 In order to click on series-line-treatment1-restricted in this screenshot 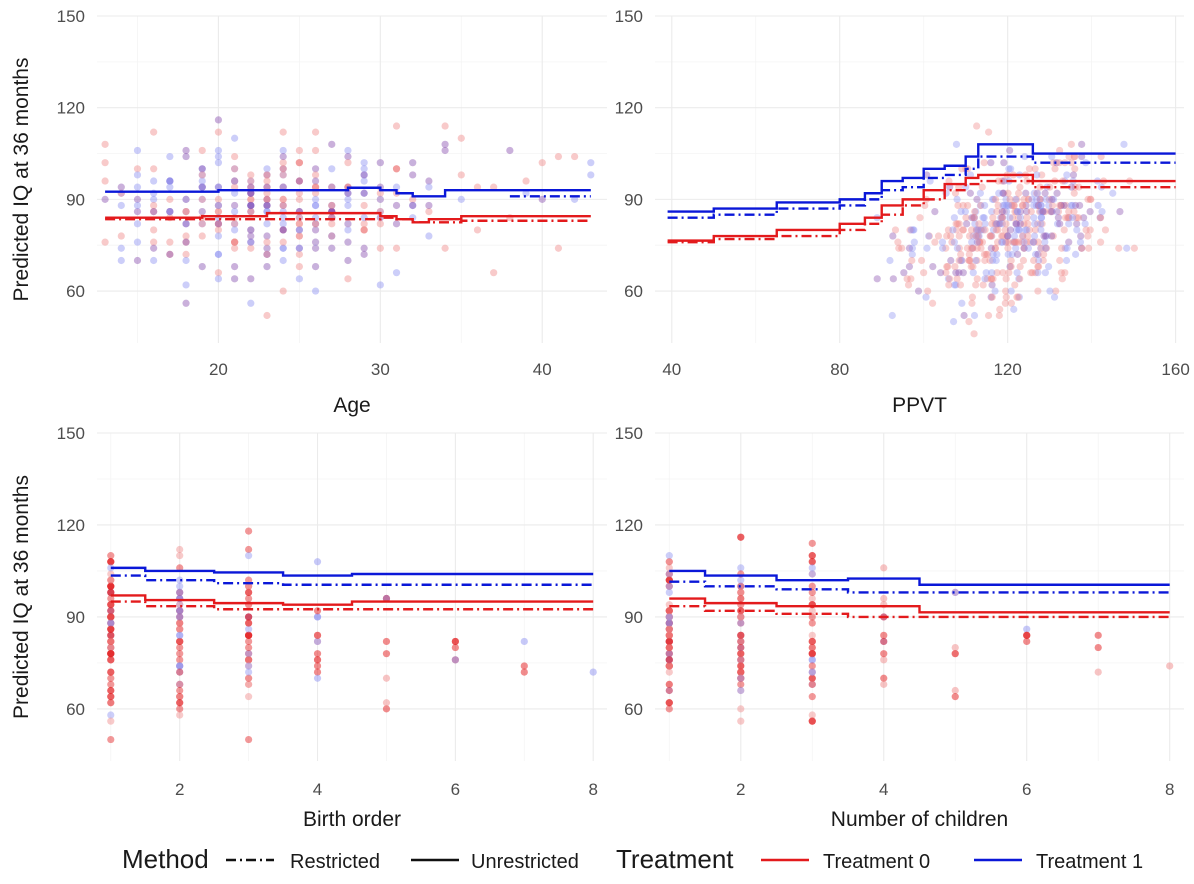, I will do `click(921, 187)`.